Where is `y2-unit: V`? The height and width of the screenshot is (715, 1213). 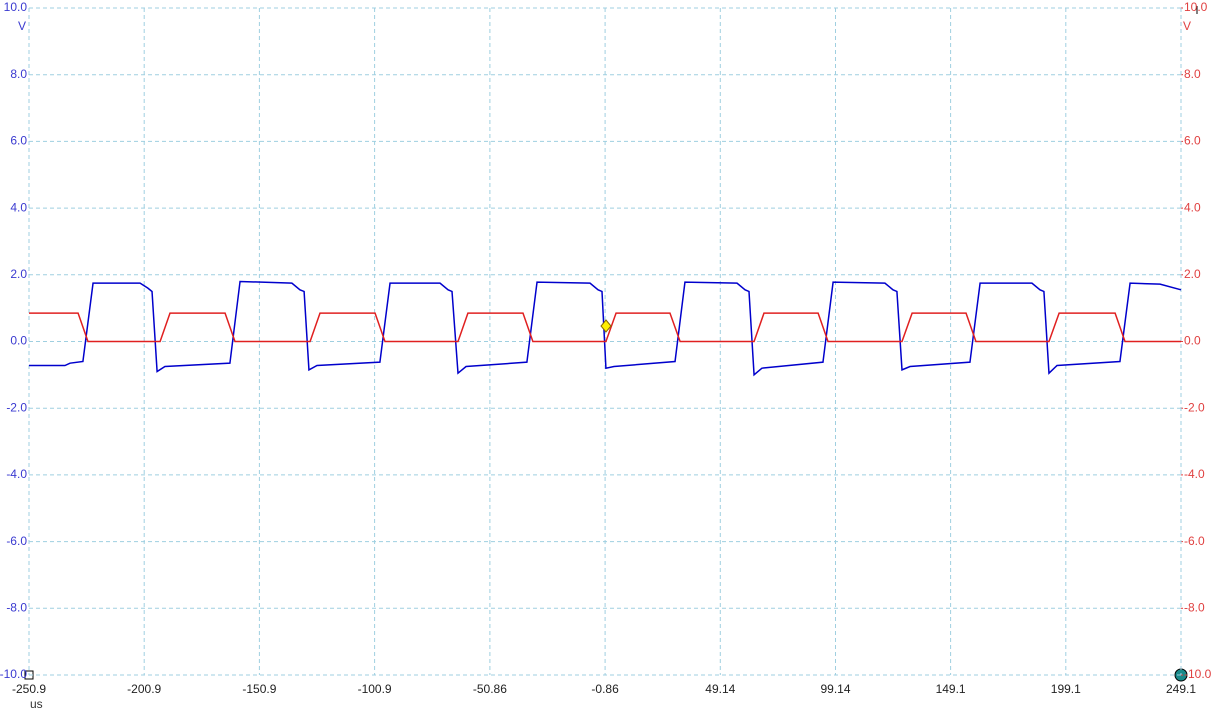
y2-unit: V is located at coordinates (1187, 26).